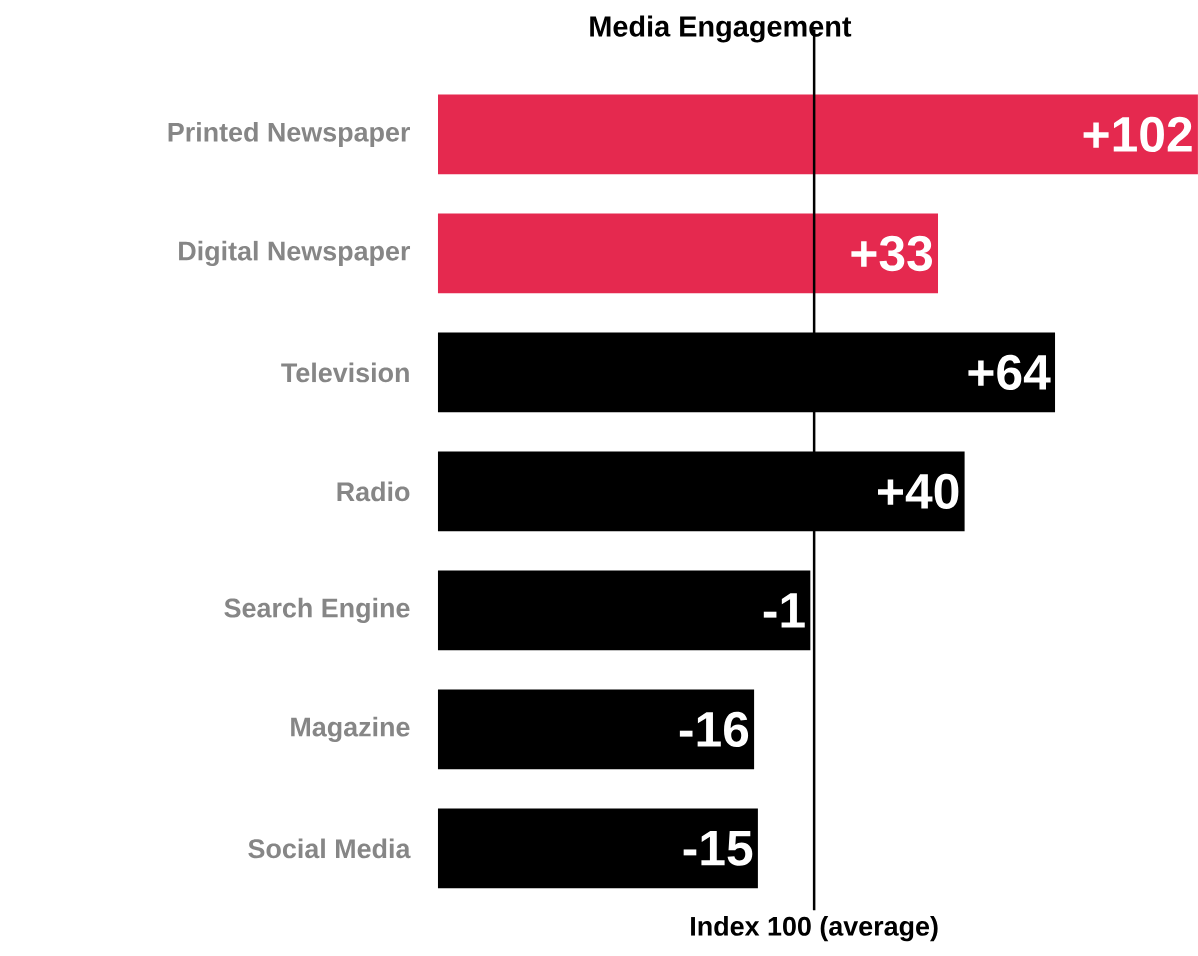 The image size is (1198, 956). I want to click on ref-line-label: Index 100 (average), so click(814, 929).